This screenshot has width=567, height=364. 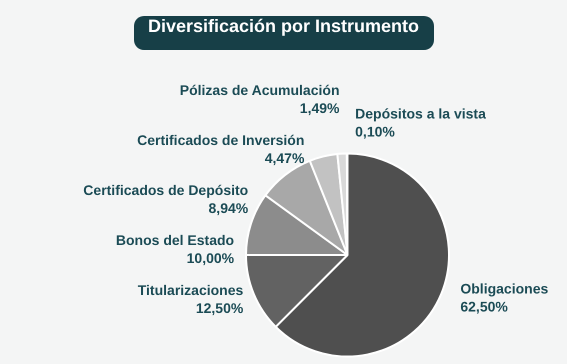 What do you see at coordinates (228, 208) in the screenshot?
I see `data-label: 8,94%` at bounding box center [228, 208].